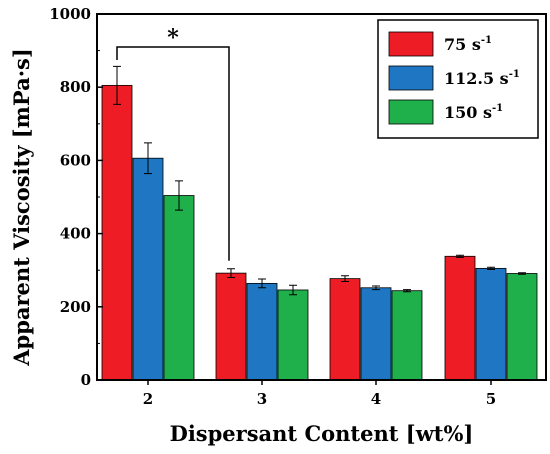 This screenshot has width=550, height=454. What do you see at coordinates (75, 234) in the screenshot?
I see `y-tick-label: 400` at bounding box center [75, 234].